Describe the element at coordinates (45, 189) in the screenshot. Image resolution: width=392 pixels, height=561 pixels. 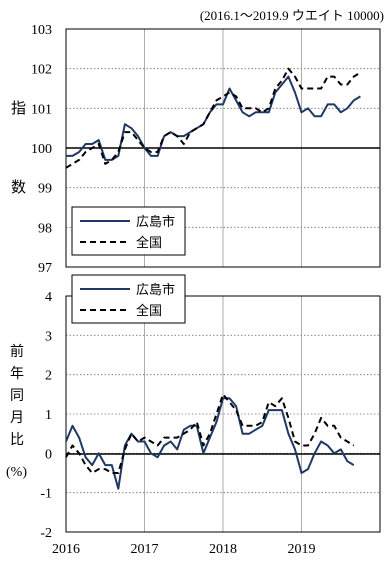
I see `index-ytick-label: 99` at that location.